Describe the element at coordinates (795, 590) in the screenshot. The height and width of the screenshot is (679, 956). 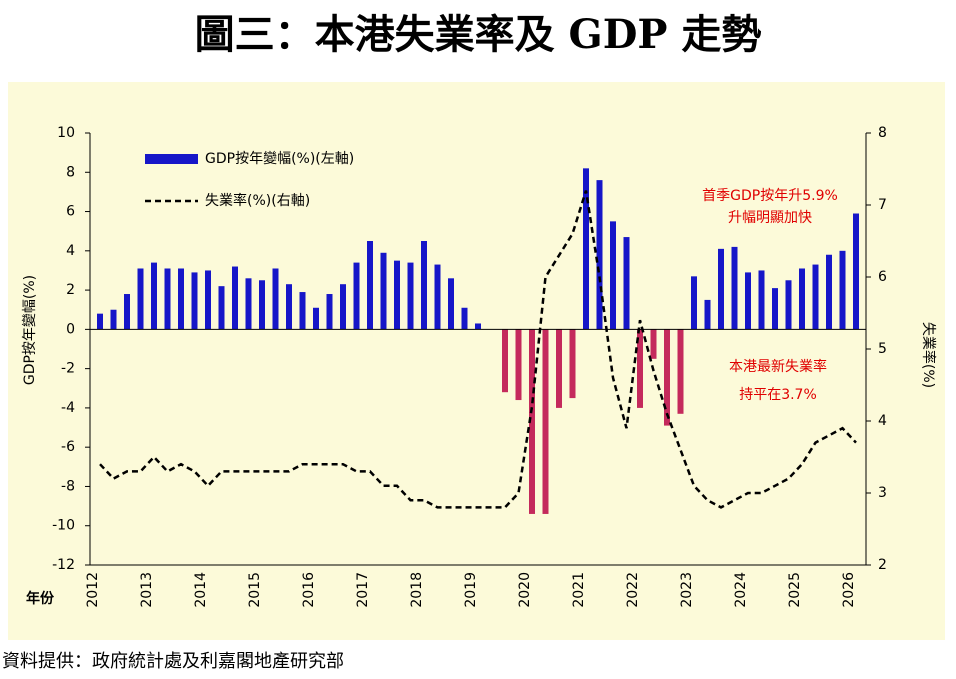
I see `x-tick-label: 2025` at that location.